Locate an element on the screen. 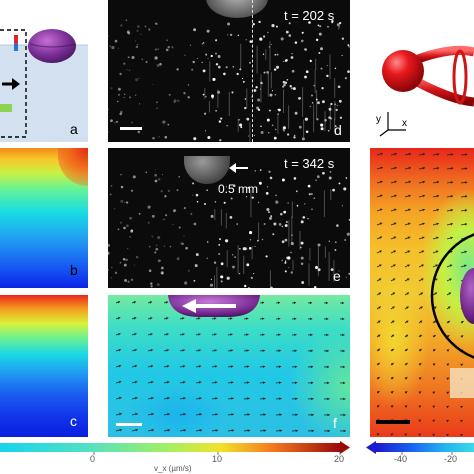 The height and width of the screenshot is (474, 474). sphere-shape is located at coordinates (403, 71).